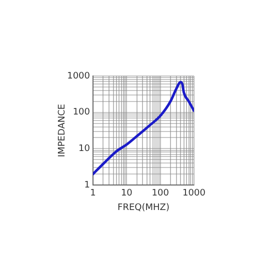  I want to click on y-tick-label: 100, so click(81, 113).